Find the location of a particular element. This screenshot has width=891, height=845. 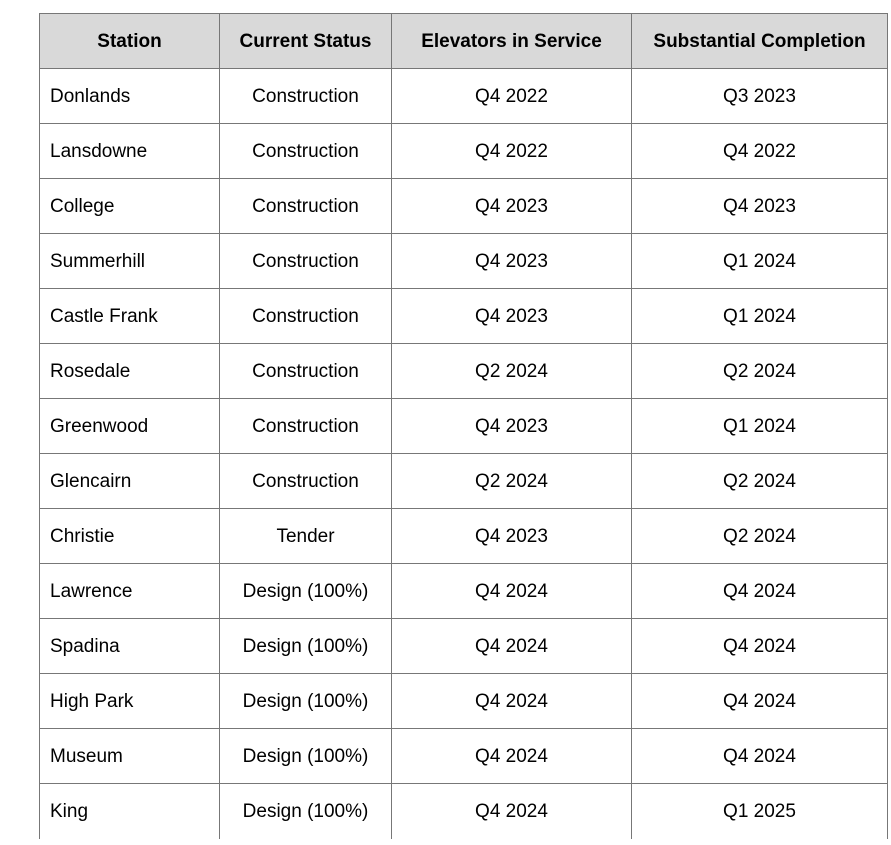

station-cell: Lansdowne is located at coordinates (129, 151).